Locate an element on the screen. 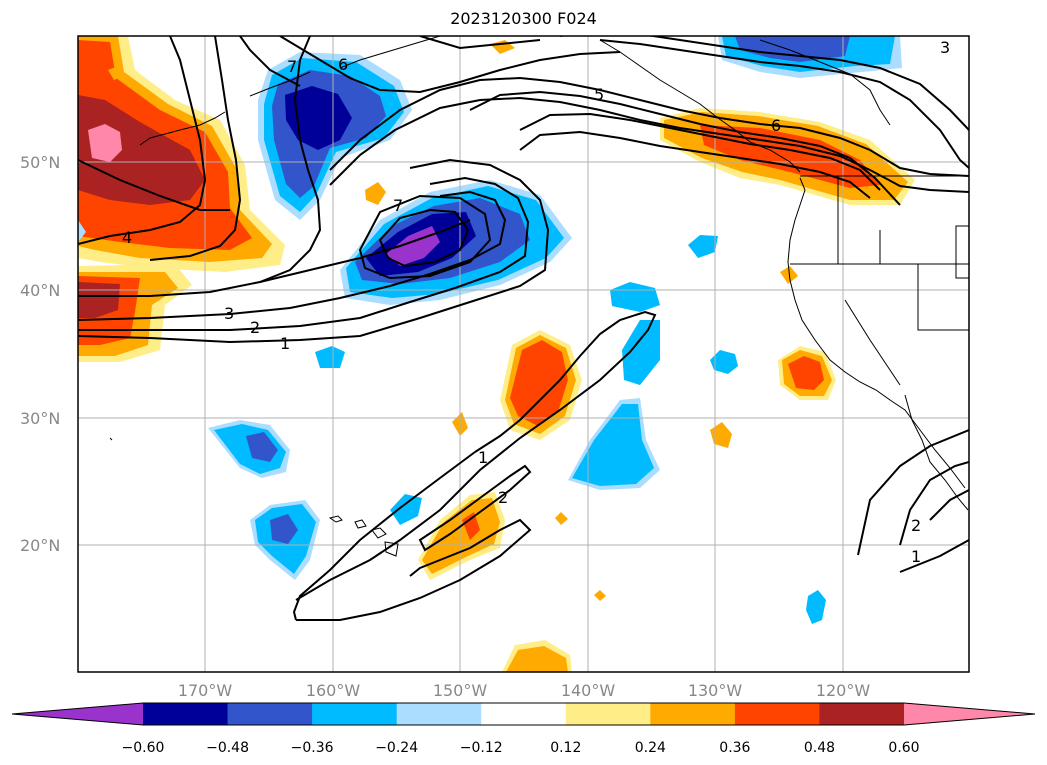 The height and width of the screenshot is (765, 1047). lon-label-140w: 140°W is located at coordinates (588, 690).